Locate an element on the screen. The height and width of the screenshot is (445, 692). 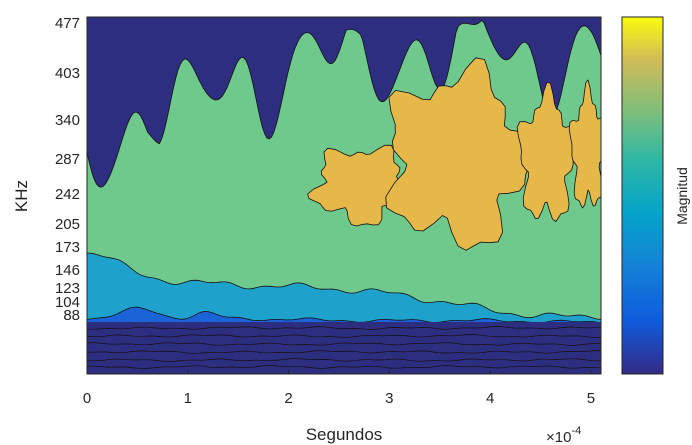
y-tick-label: 287 is located at coordinates (67, 159).